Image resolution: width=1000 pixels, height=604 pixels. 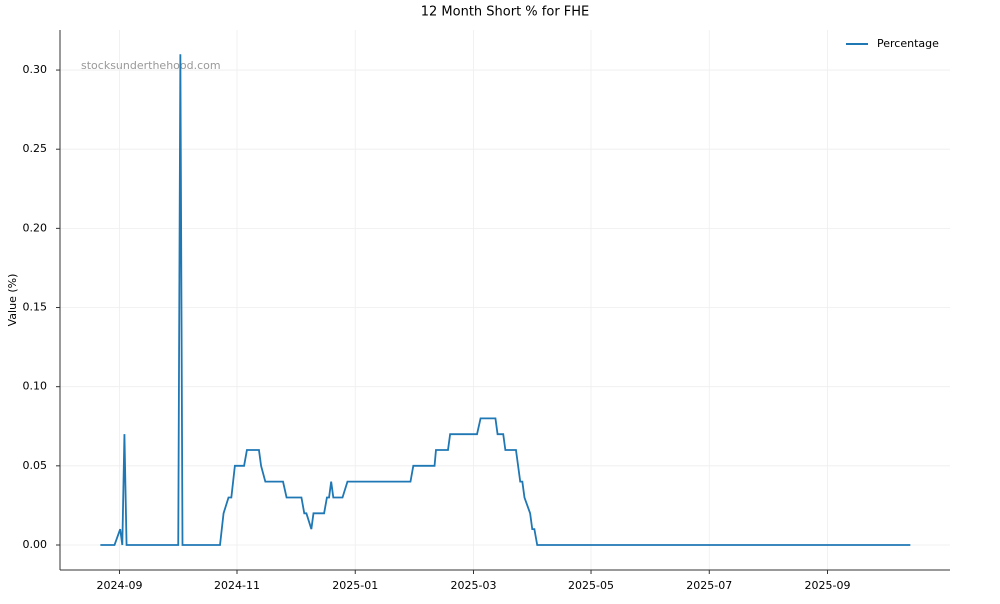 I want to click on chart-title: 12 Month Short % for FHE, so click(x=505, y=12).